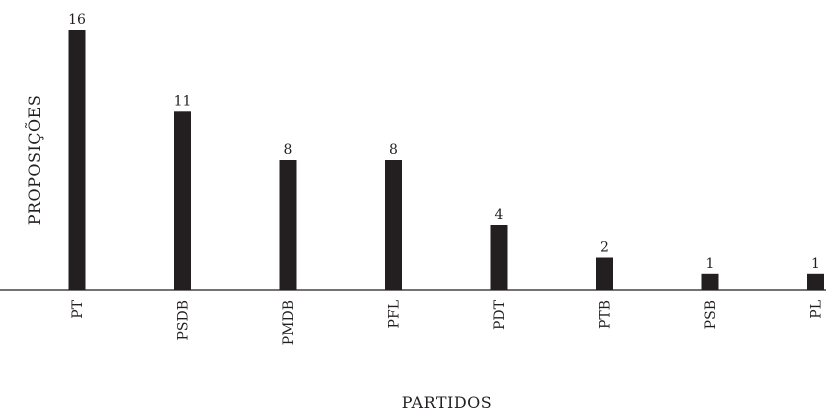 This screenshot has width=826, height=415. I want to click on x-tick-label-pfl: PFL, so click(395, 314).